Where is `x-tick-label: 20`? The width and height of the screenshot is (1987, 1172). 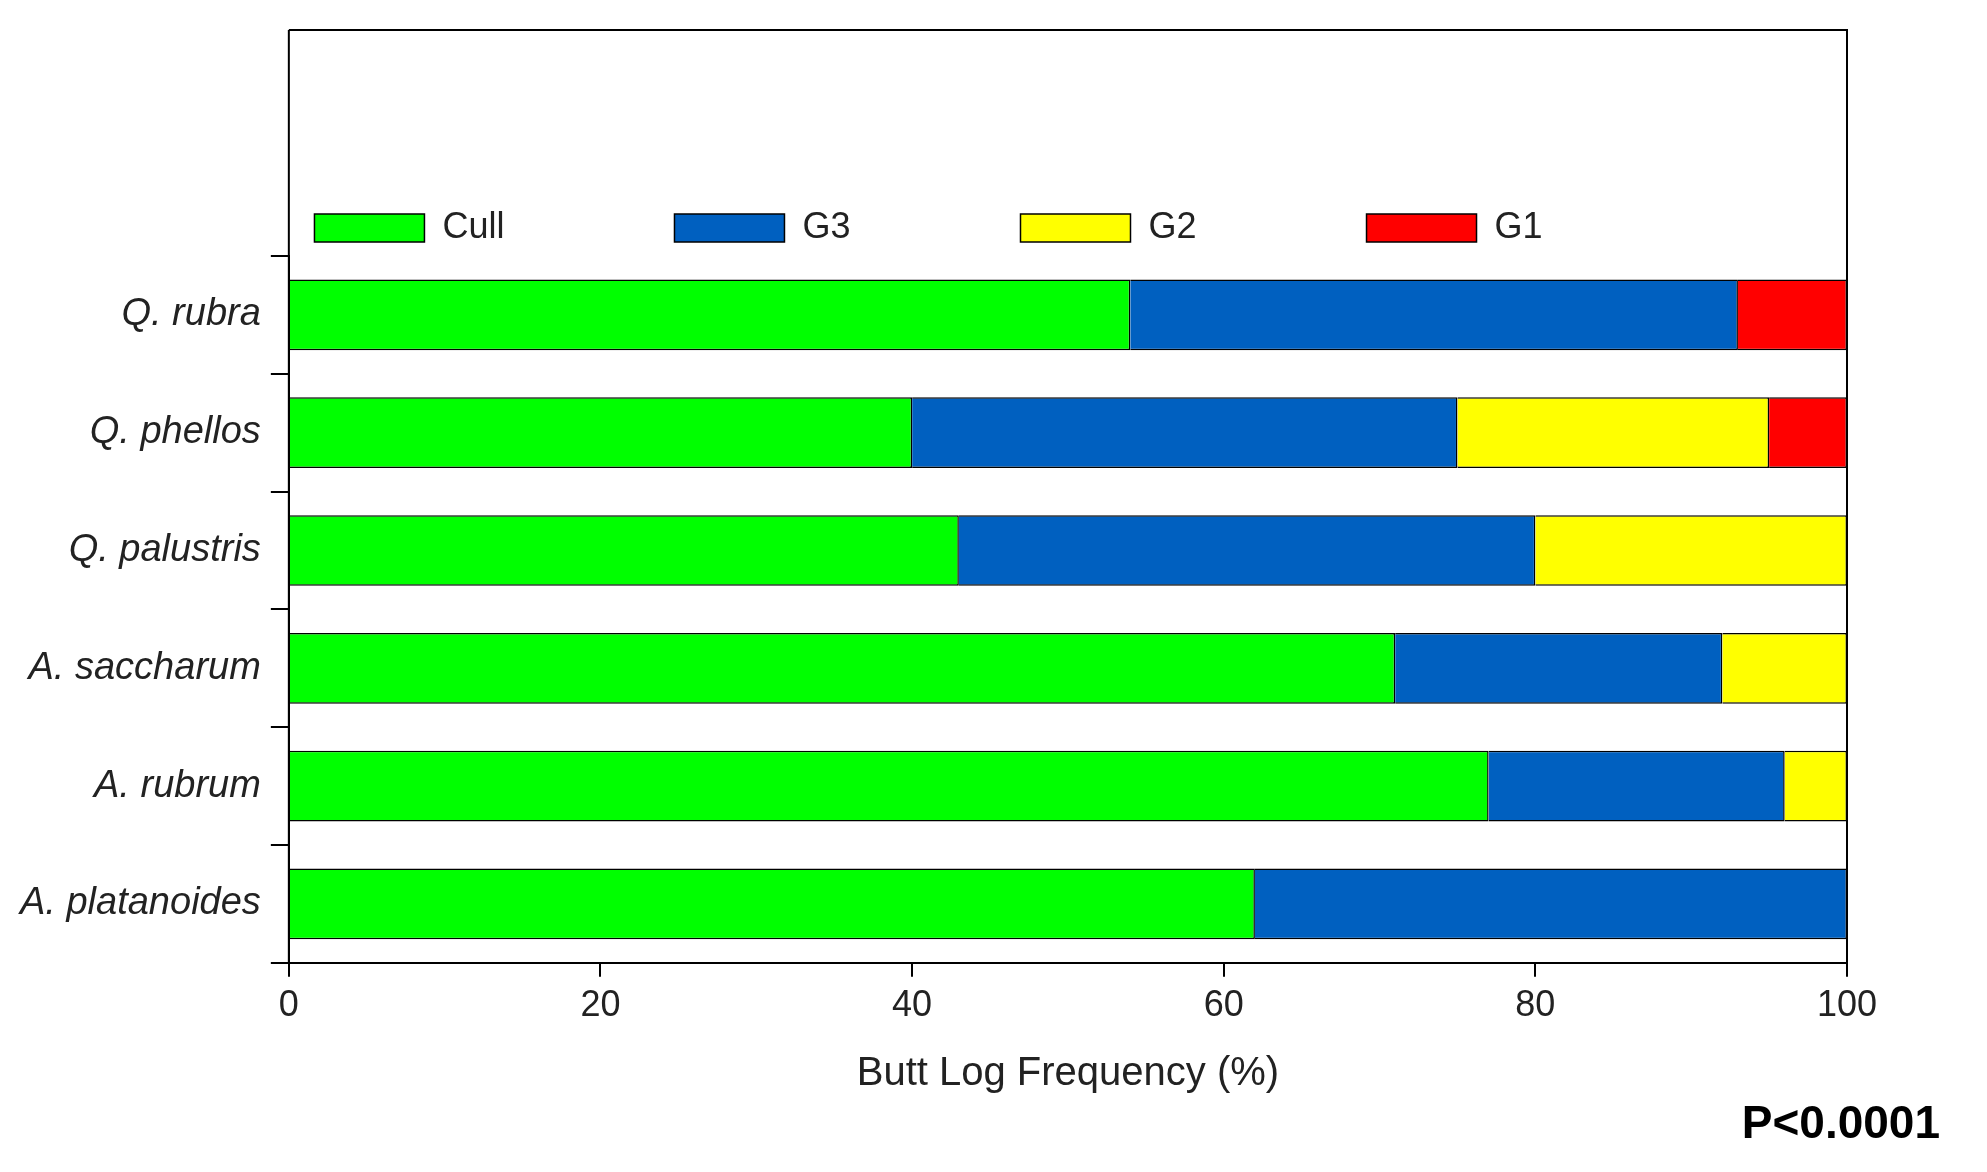 x-tick-label: 20 is located at coordinates (600, 1004).